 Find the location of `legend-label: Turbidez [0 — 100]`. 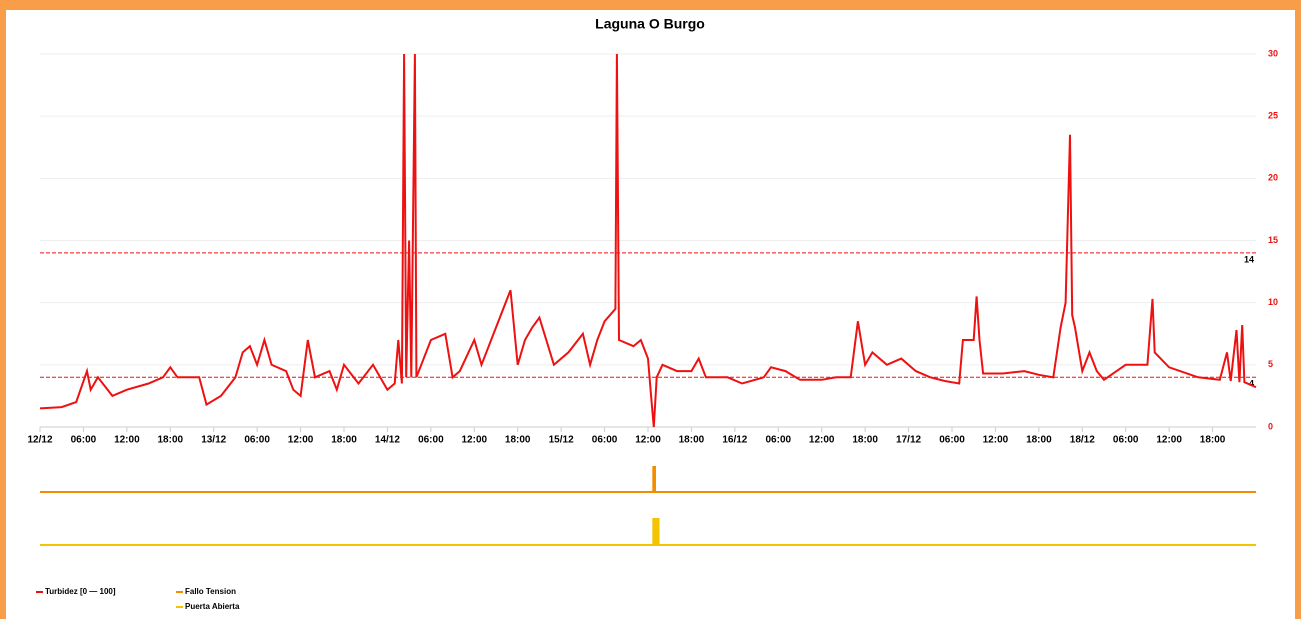

legend-label: Turbidez [0 — 100] is located at coordinates (80, 591).